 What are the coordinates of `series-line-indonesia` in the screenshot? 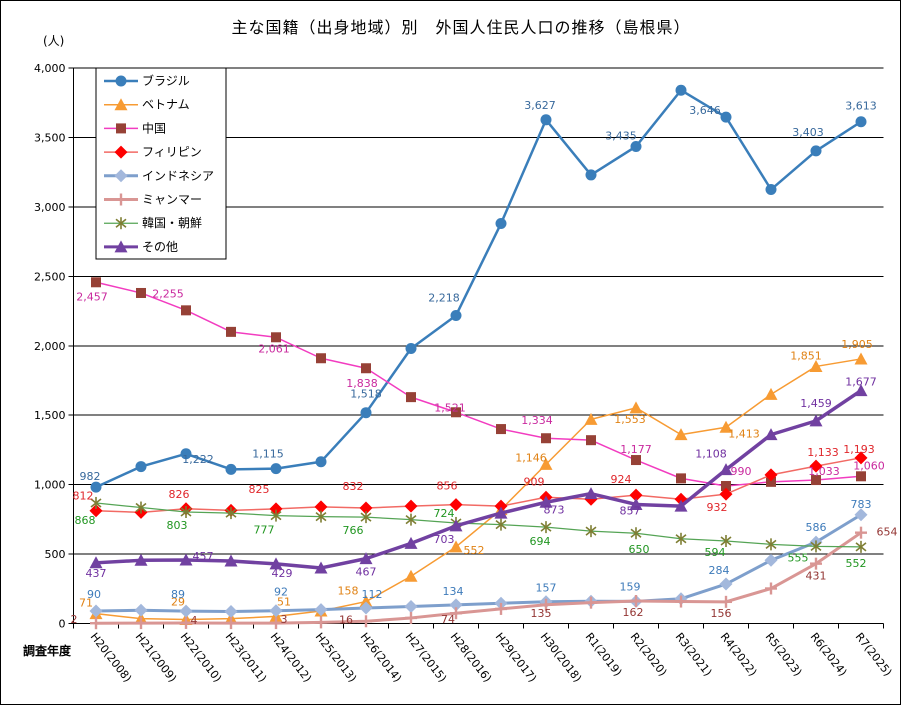 It's located at (478, 563).